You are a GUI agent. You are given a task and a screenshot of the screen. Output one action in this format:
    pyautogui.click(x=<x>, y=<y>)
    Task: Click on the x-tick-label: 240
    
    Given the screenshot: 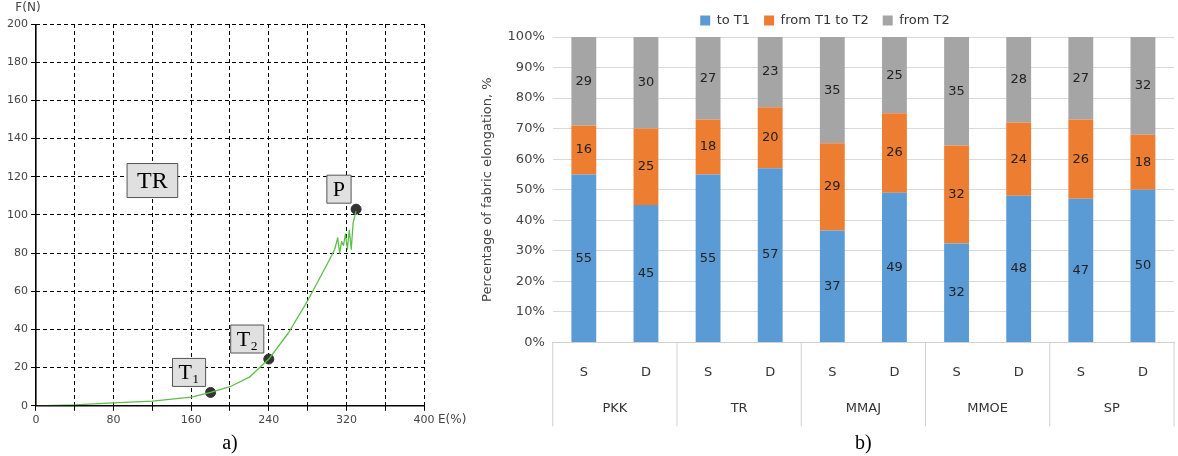 What is the action you would take?
    pyautogui.click(x=269, y=420)
    